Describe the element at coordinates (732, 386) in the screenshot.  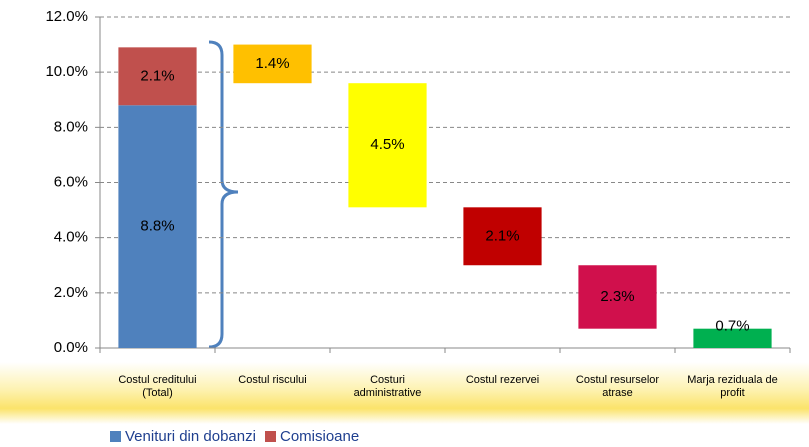
I see `x-tick-label: Marja reziduala de profit` at that location.